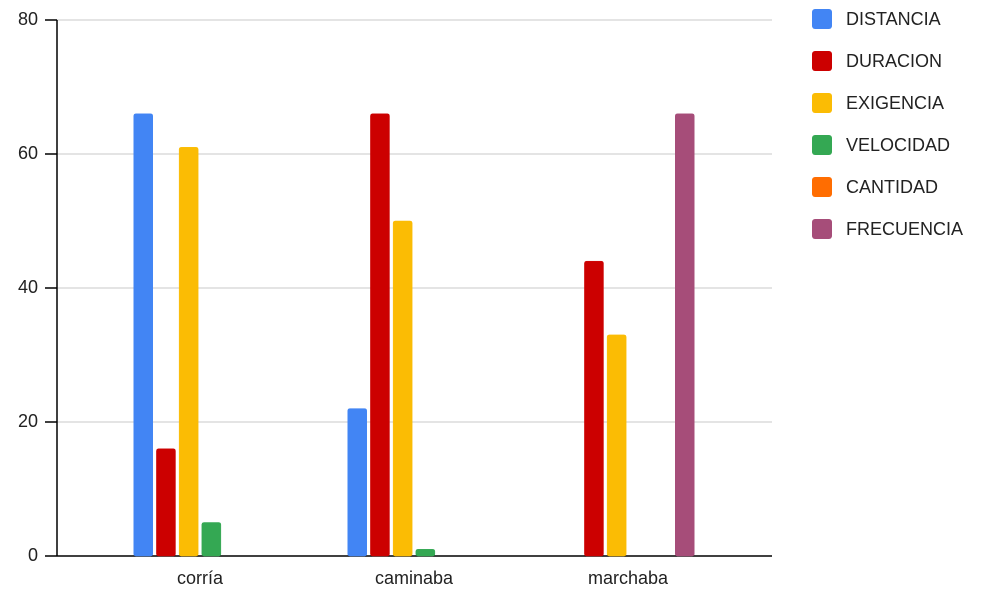 The width and height of the screenshot is (989, 589). Describe the element at coordinates (28, 421) in the screenshot. I see `y-tick-label: 20` at that location.